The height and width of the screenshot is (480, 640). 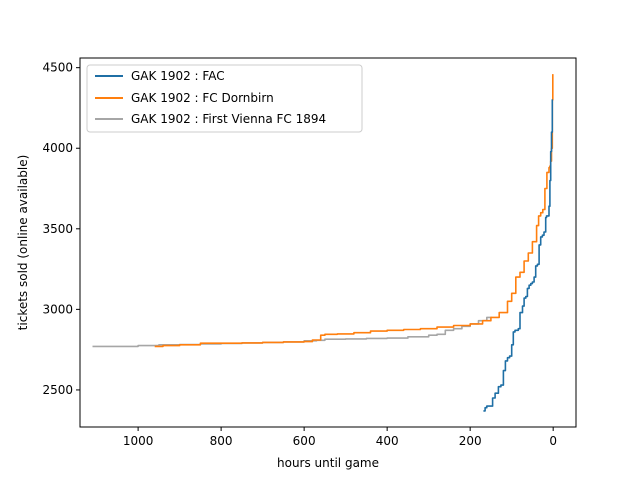 I want to click on legend-label-fac: GAK 1902 : FAC, so click(x=178, y=76).